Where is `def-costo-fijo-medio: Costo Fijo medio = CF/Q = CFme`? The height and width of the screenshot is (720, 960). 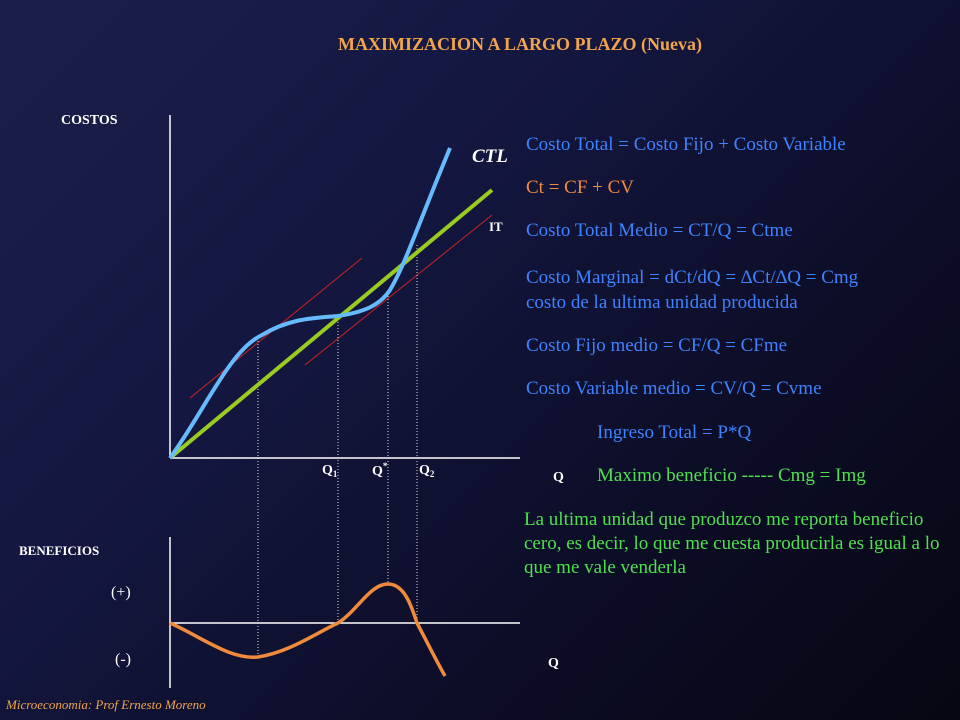 def-costo-fijo-medio: Costo Fijo medio = CF/Q = CFme is located at coordinates (657, 345).